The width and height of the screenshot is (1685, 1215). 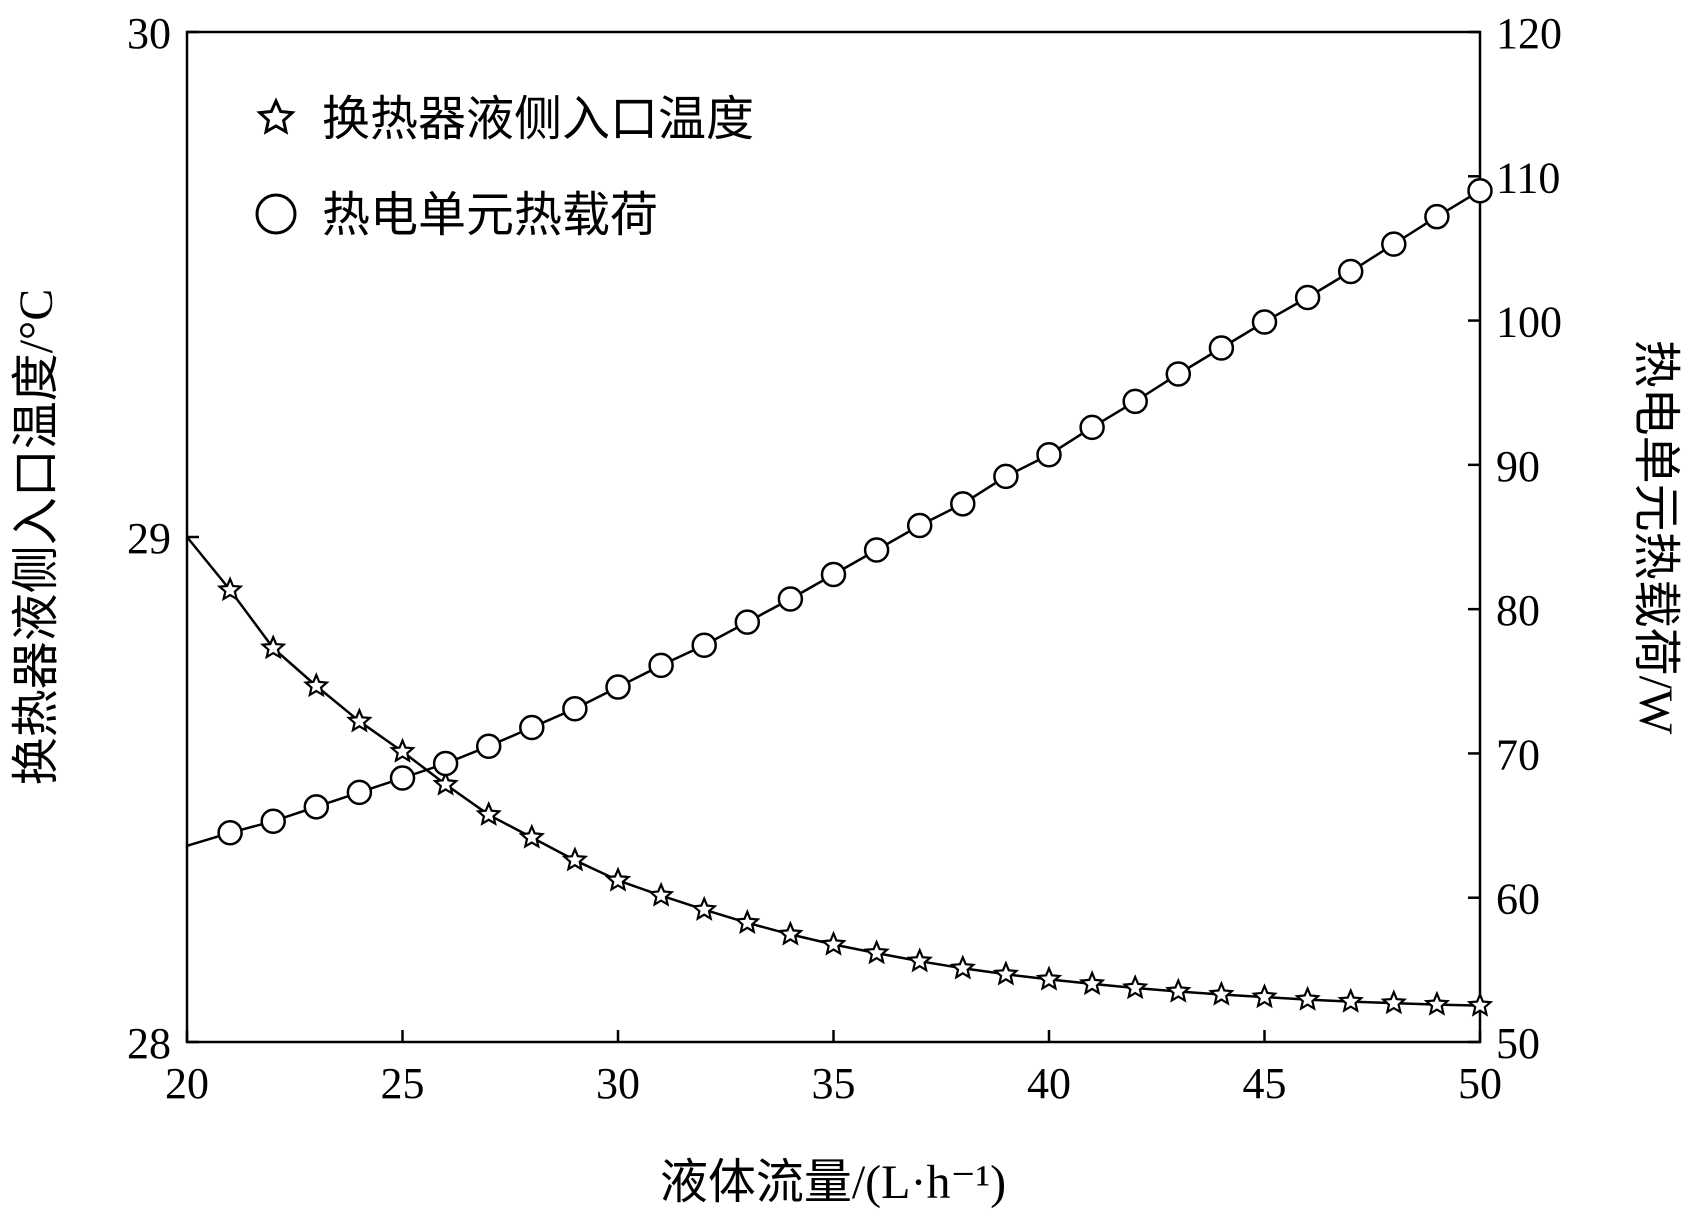 I want to click on y-right-tick-label: 100, so click(x=1529, y=322).